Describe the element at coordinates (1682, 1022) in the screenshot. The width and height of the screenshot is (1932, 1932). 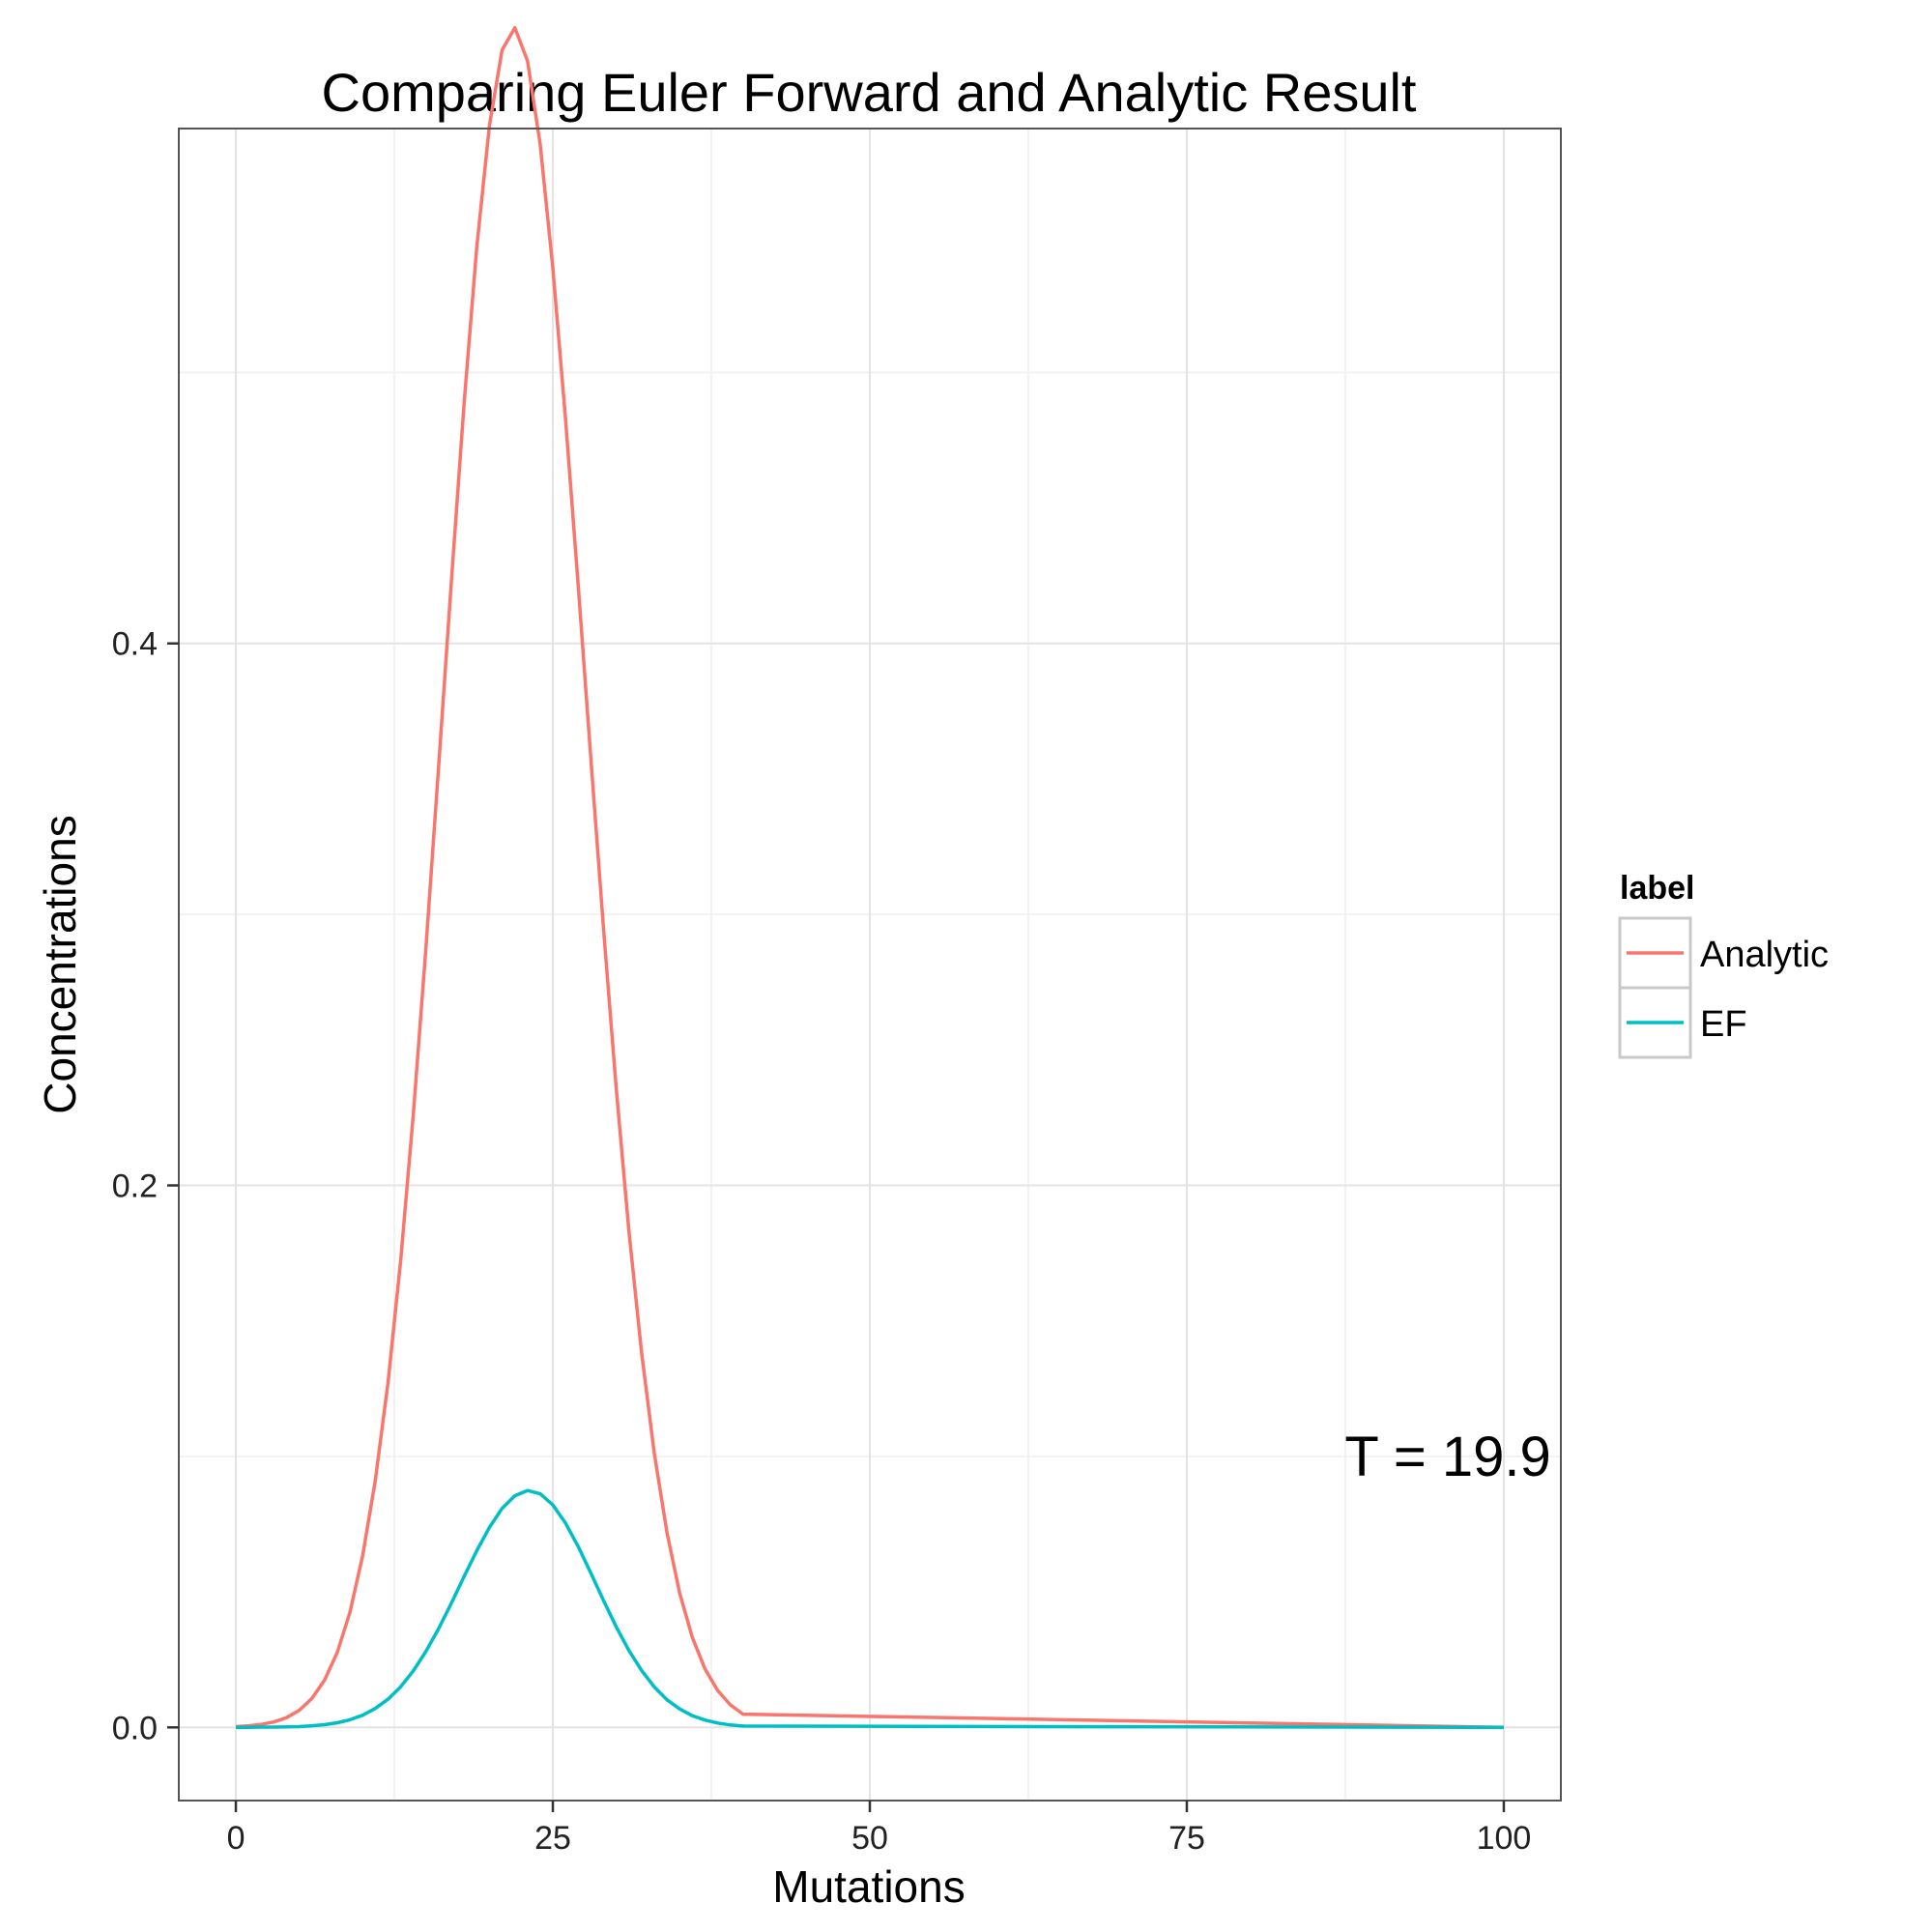
I see `legend-item-ef: EF` at that location.